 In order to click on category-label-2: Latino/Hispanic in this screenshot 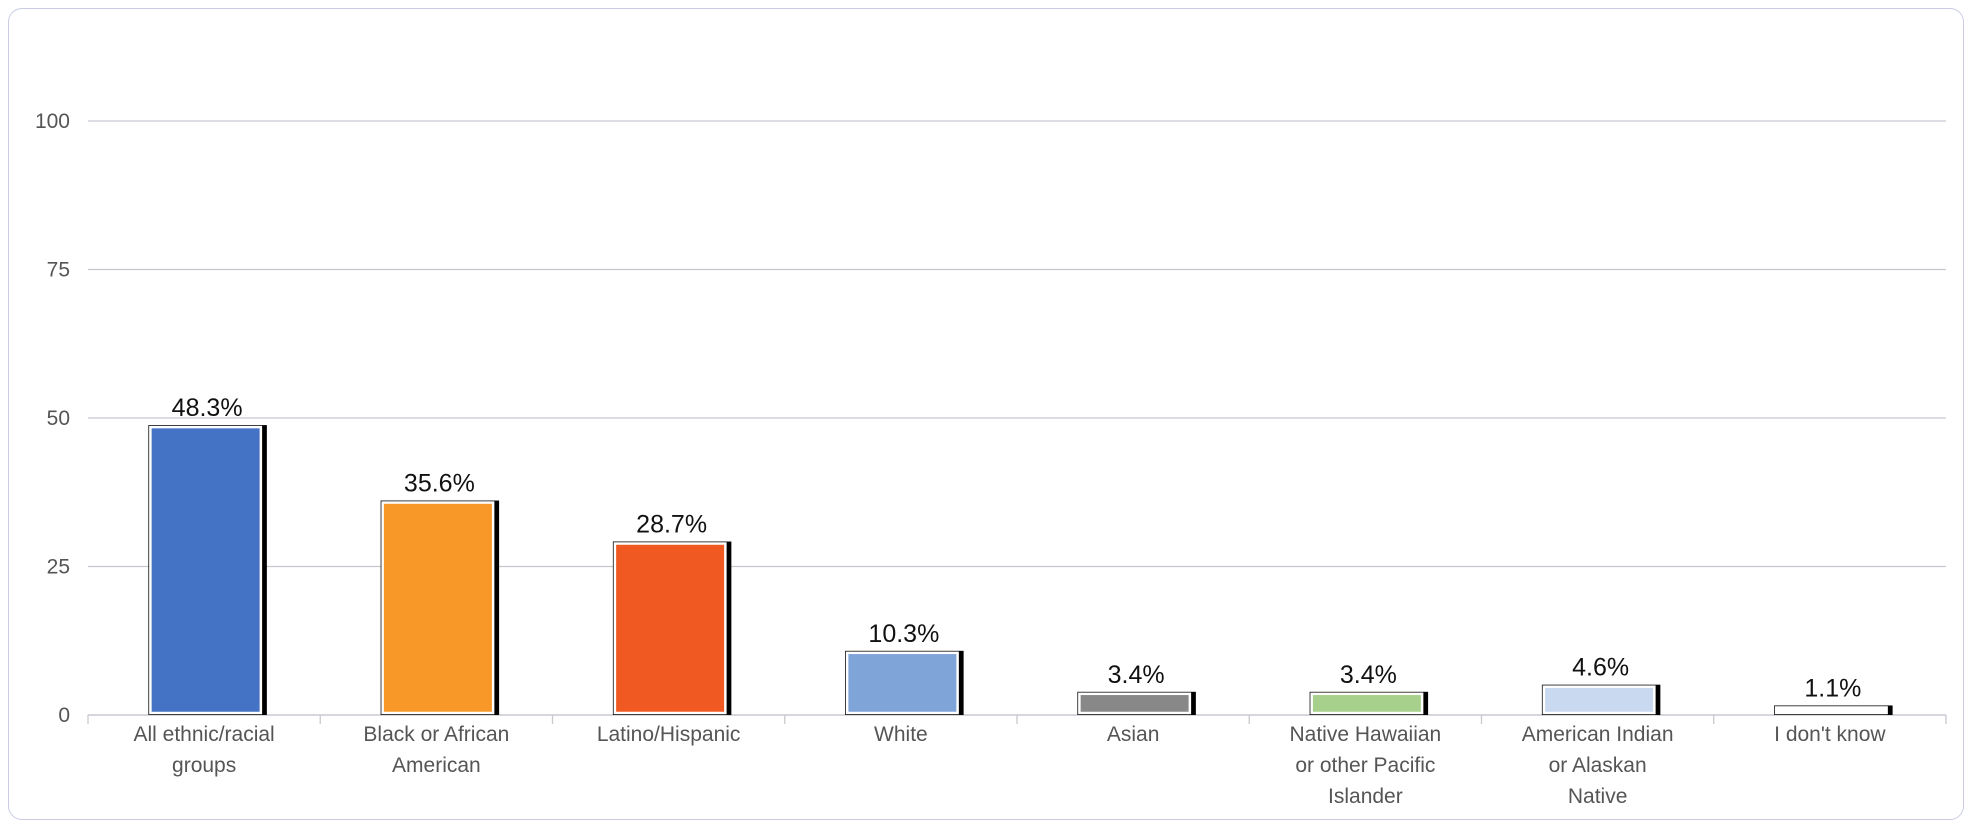, I will do `click(669, 734)`.